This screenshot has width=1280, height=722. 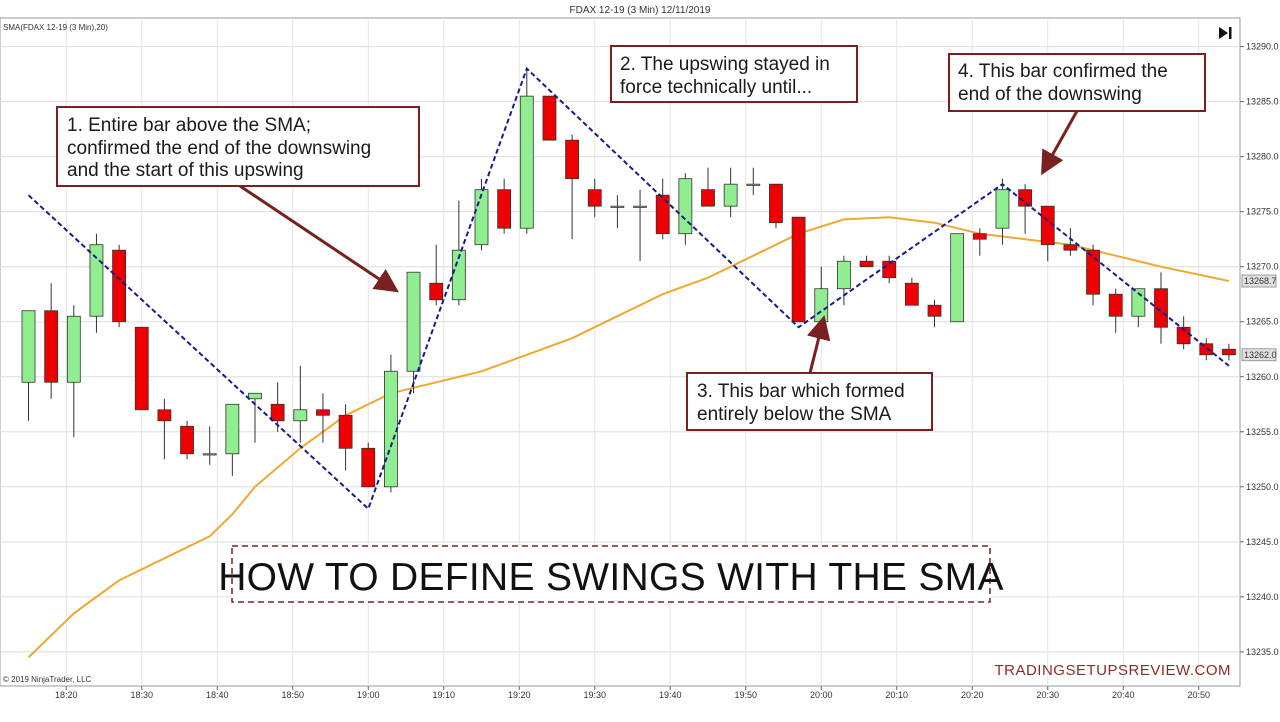 What do you see at coordinates (219, 148) in the screenshot?
I see `annotation-1-line-2: confirmed the end of the downswing` at bounding box center [219, 148].